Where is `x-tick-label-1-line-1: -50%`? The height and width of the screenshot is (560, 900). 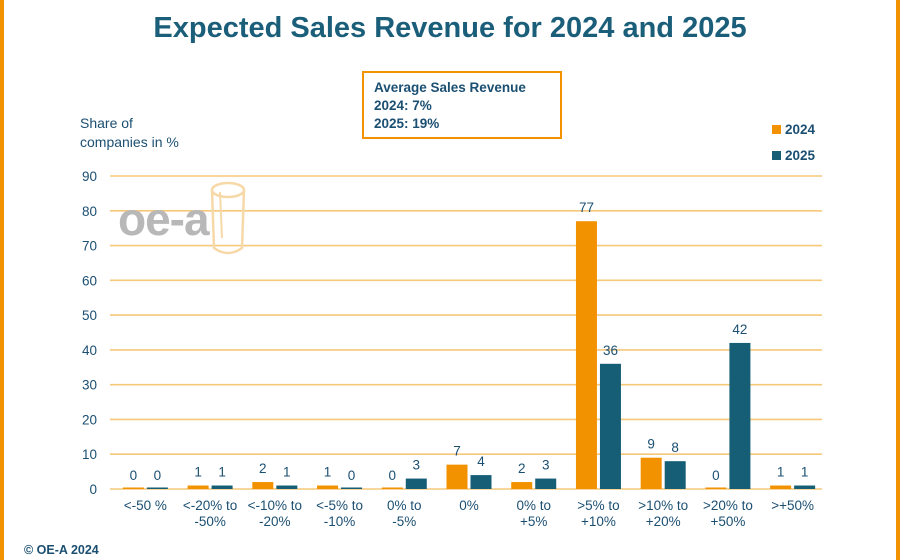
x-tick-label-1-line-1: -50% is located at coordinates (210, 521).